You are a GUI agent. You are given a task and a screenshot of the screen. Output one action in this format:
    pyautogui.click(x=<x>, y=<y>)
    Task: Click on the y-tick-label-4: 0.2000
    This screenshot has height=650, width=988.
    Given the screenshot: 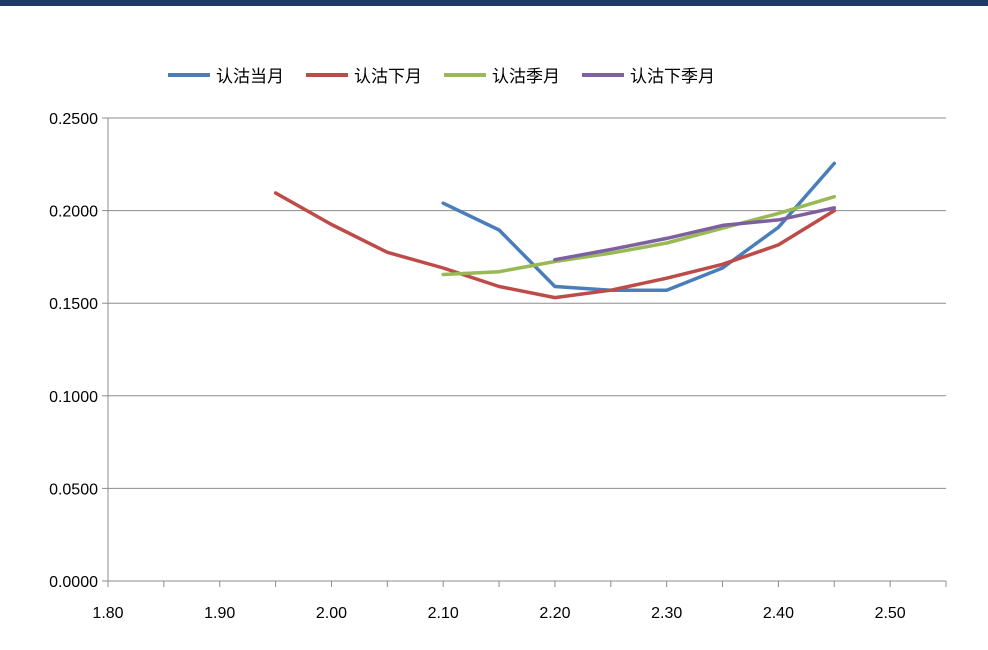 What is the action you would take?
    pyautogui.click(x=73, y=212)
    